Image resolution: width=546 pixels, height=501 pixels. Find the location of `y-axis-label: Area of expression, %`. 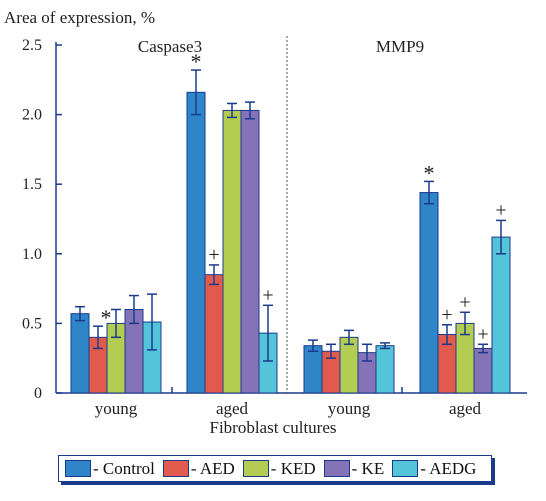

y-axis-label: Area of expression, % is located at coordinates (79, 17).